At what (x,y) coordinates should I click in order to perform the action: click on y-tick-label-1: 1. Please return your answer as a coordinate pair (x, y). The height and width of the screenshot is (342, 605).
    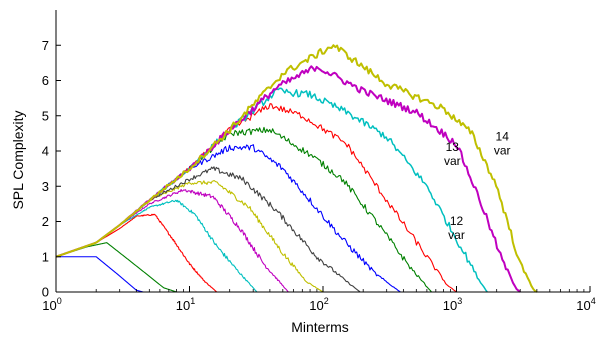
    Looking at the image, I should click on (45, 256).